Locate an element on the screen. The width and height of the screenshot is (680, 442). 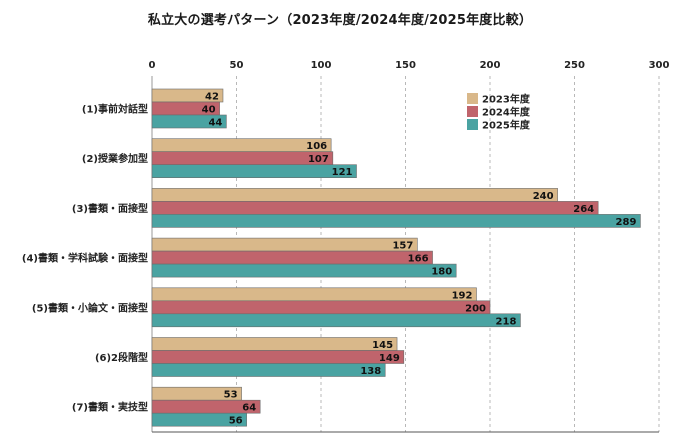
x-tick-label: 0 is located at coordinates (152, 65).